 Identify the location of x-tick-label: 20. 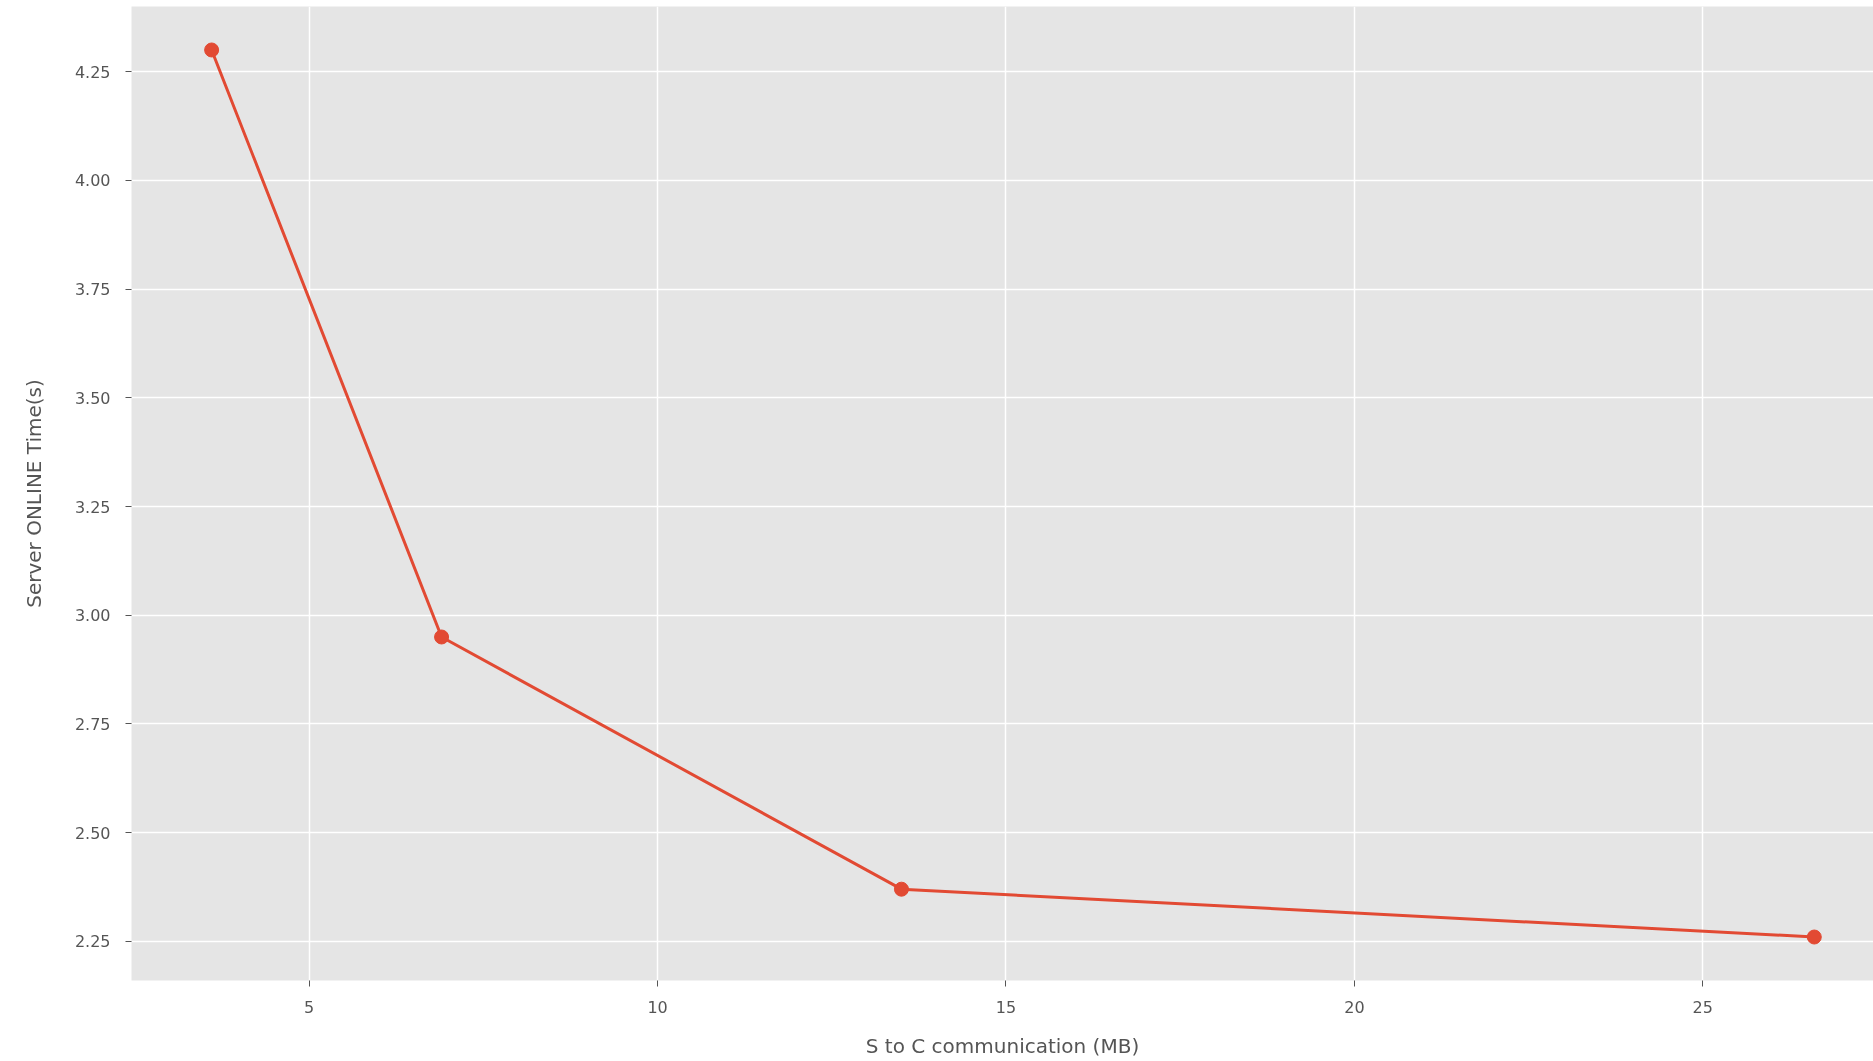
(1354, 1007).